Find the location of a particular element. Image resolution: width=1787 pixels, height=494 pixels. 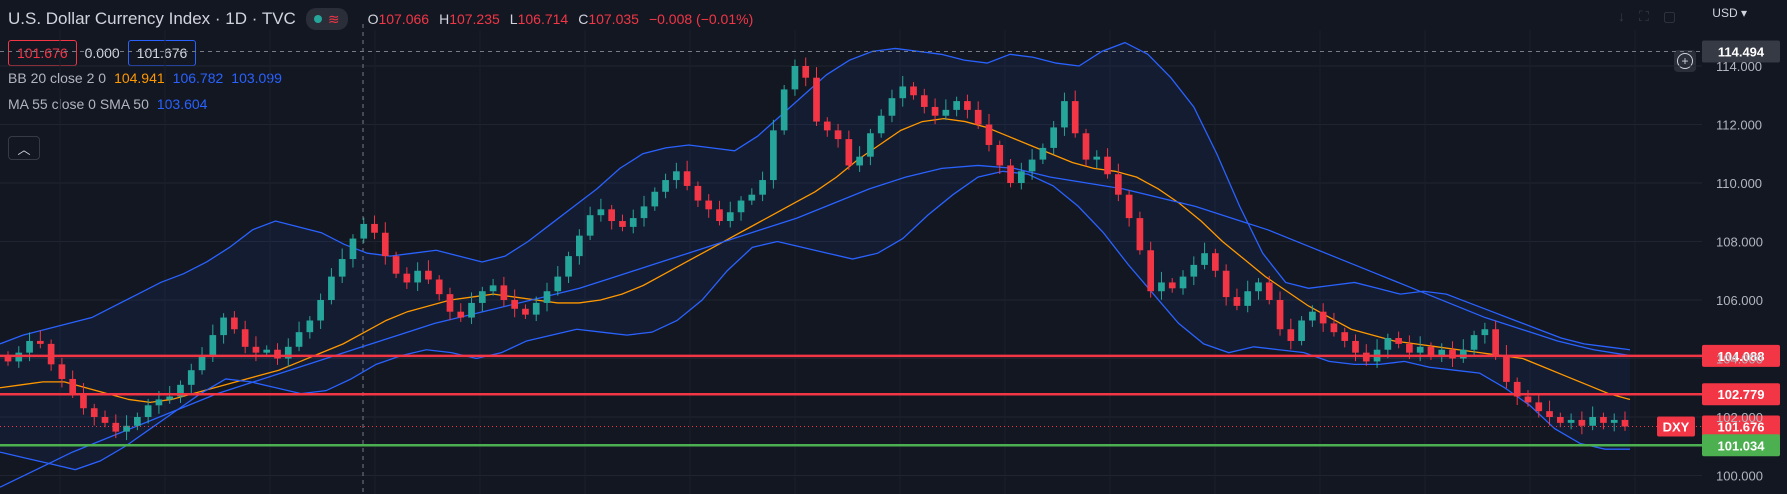

y-tick-label: 112.000 is located at coordinates (1739, 125).